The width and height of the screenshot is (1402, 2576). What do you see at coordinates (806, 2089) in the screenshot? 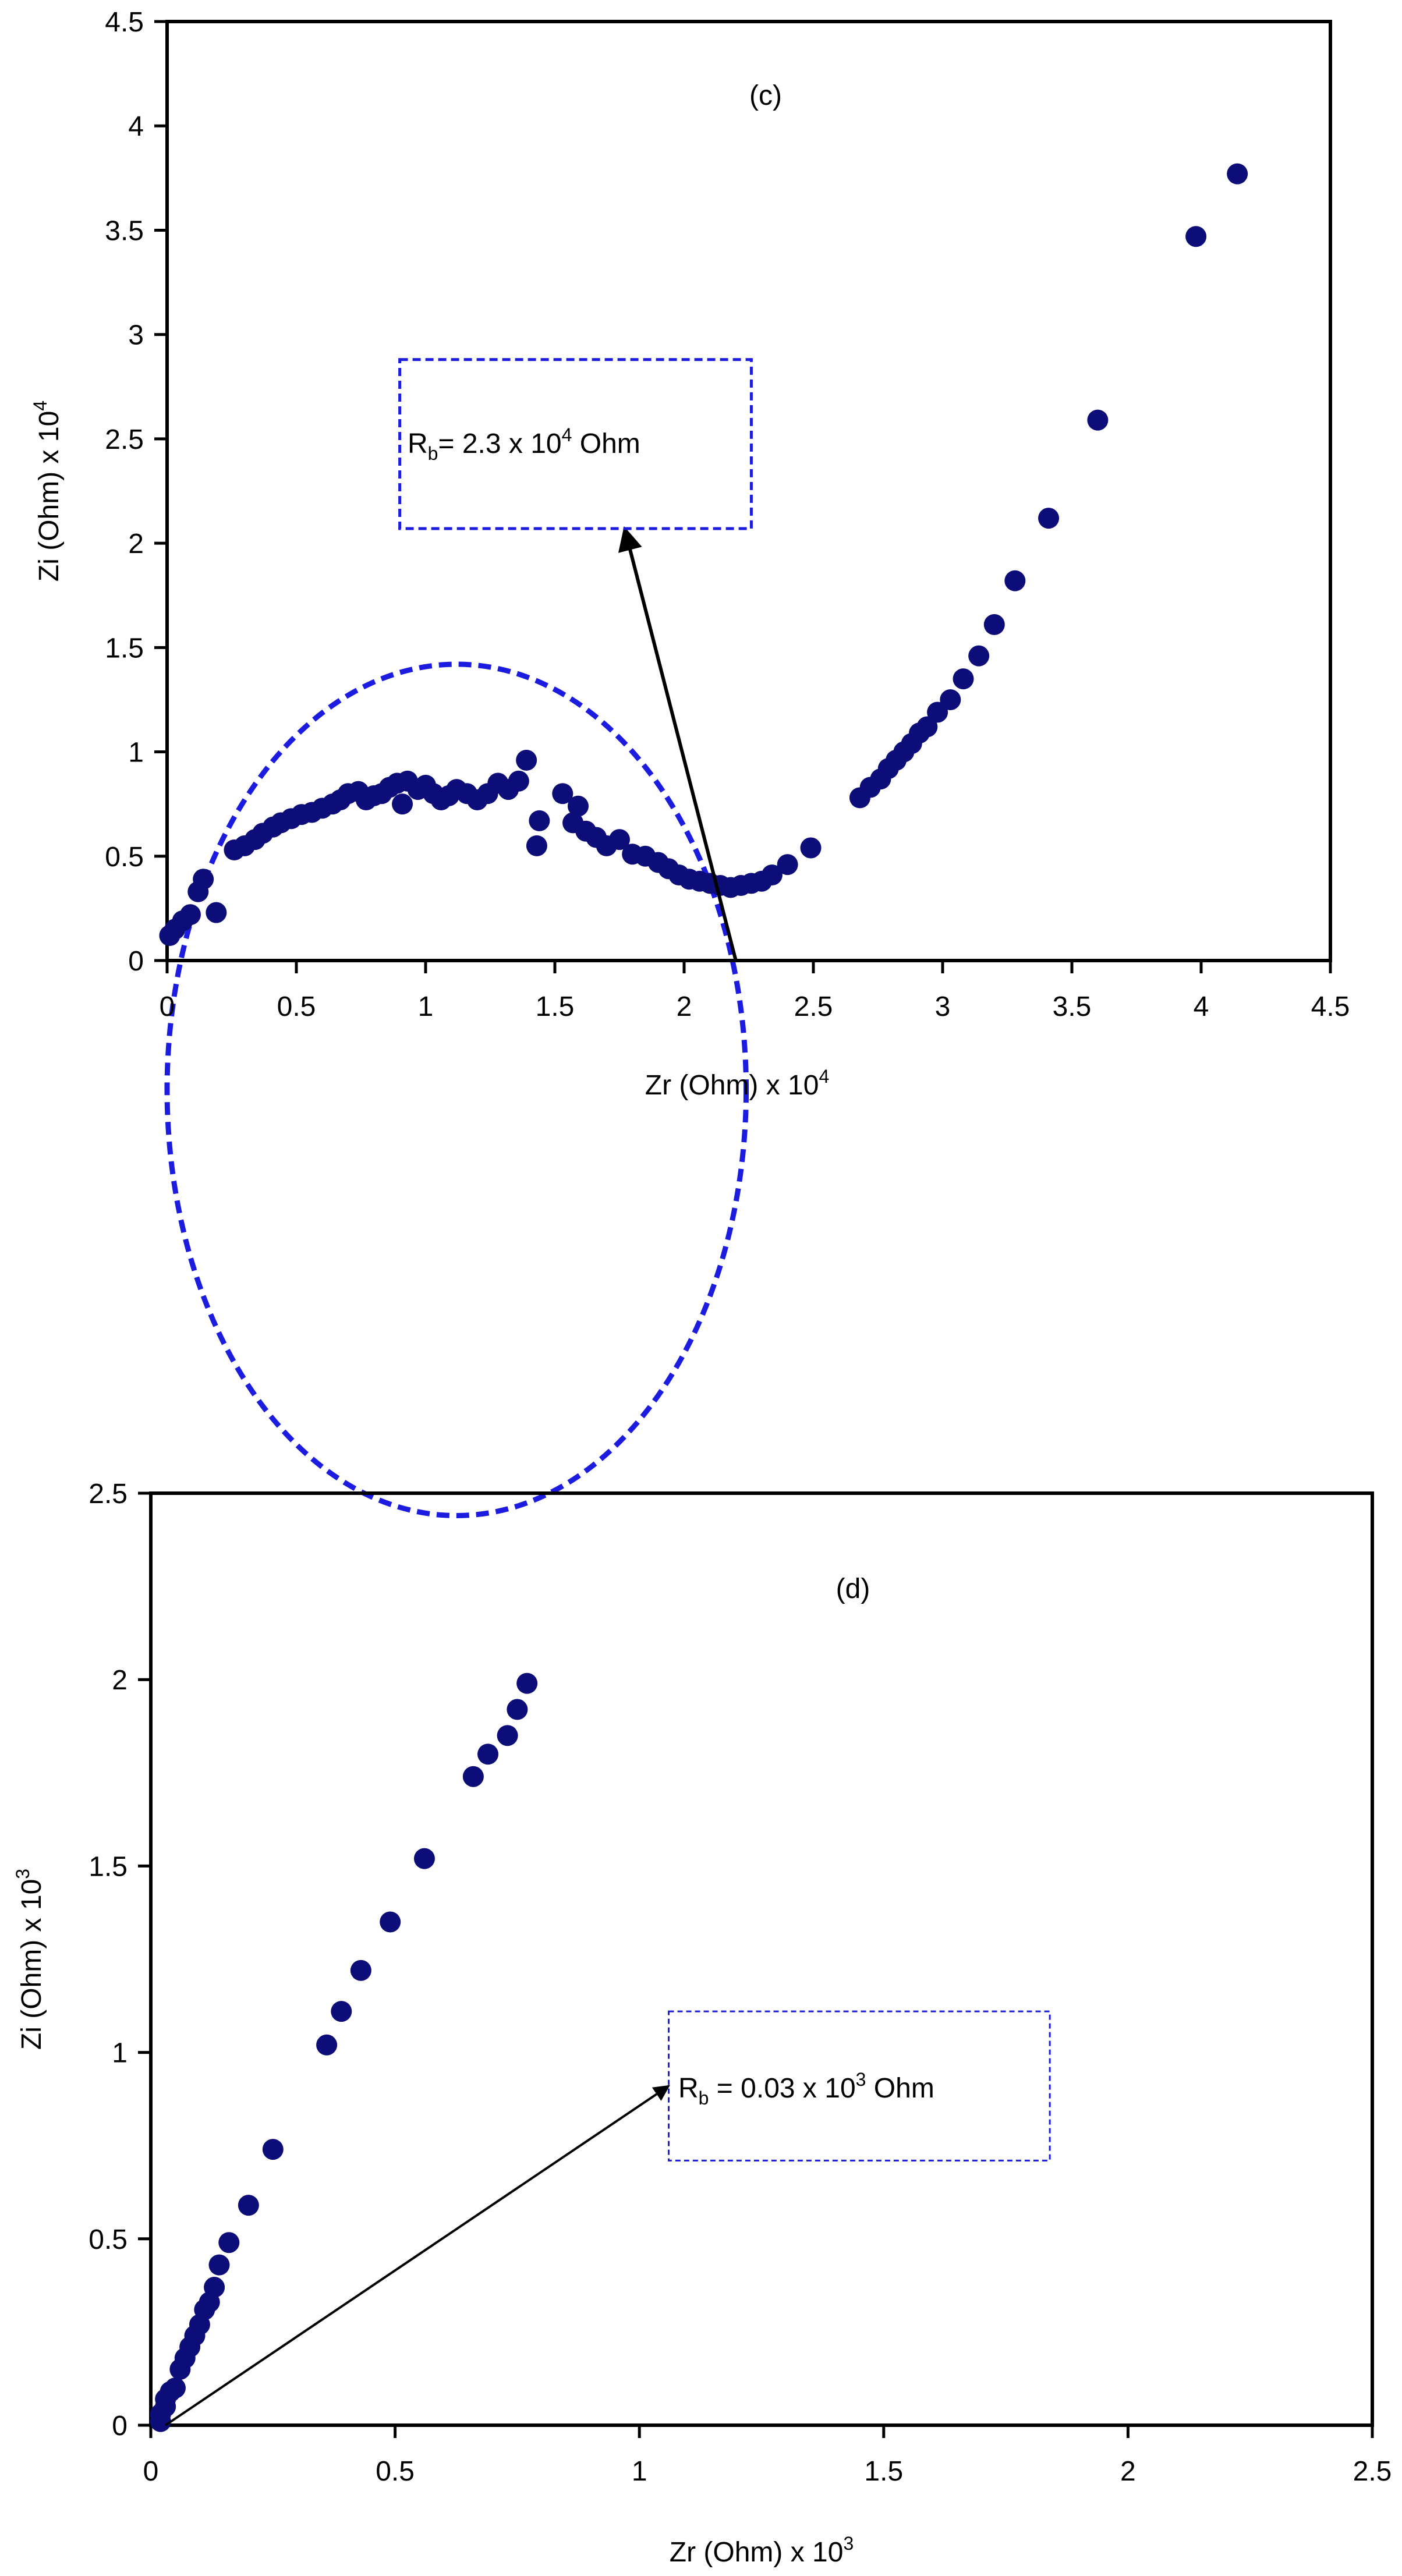
I see `rb-annotation: Rb = 0.03 x 103 Ohm` at bounding box center [806, 2089].